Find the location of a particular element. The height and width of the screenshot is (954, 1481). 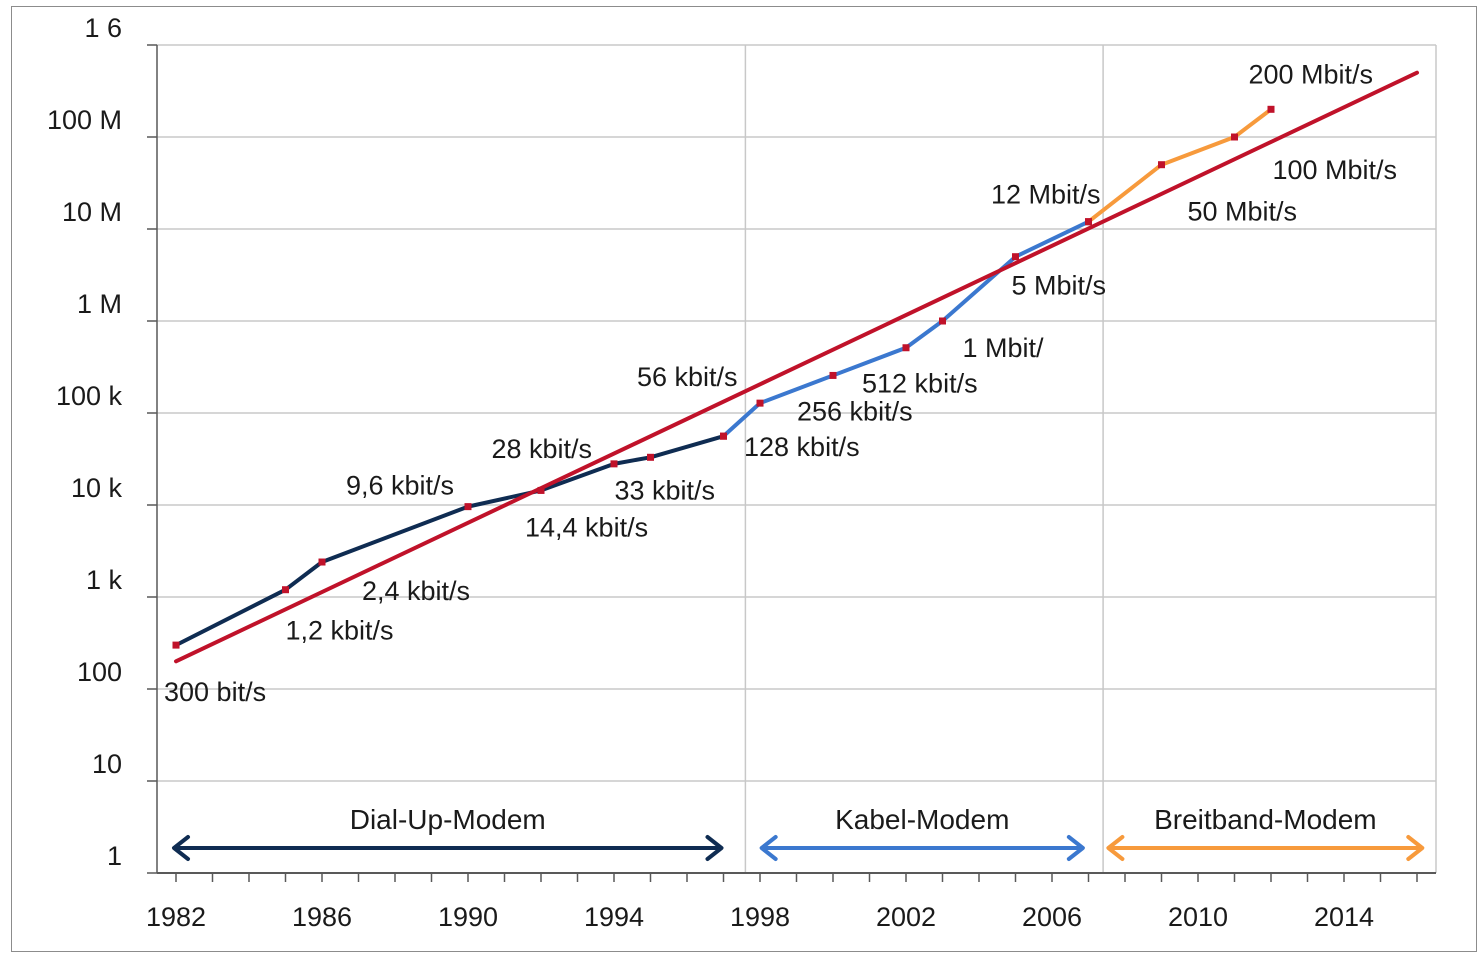

x-tick-label: 2006 is located at coordinates (1052, 917).